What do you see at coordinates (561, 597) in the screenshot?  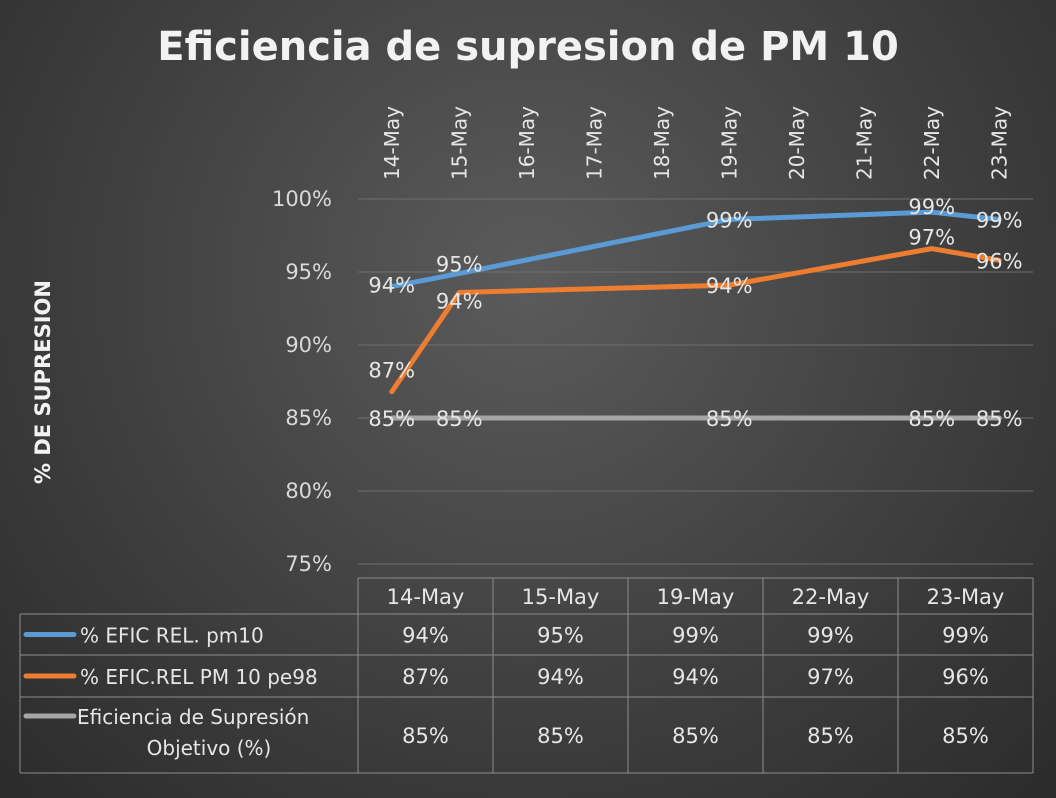 I see `table-header-cell: 15-May` at bounding box center [561, 597].